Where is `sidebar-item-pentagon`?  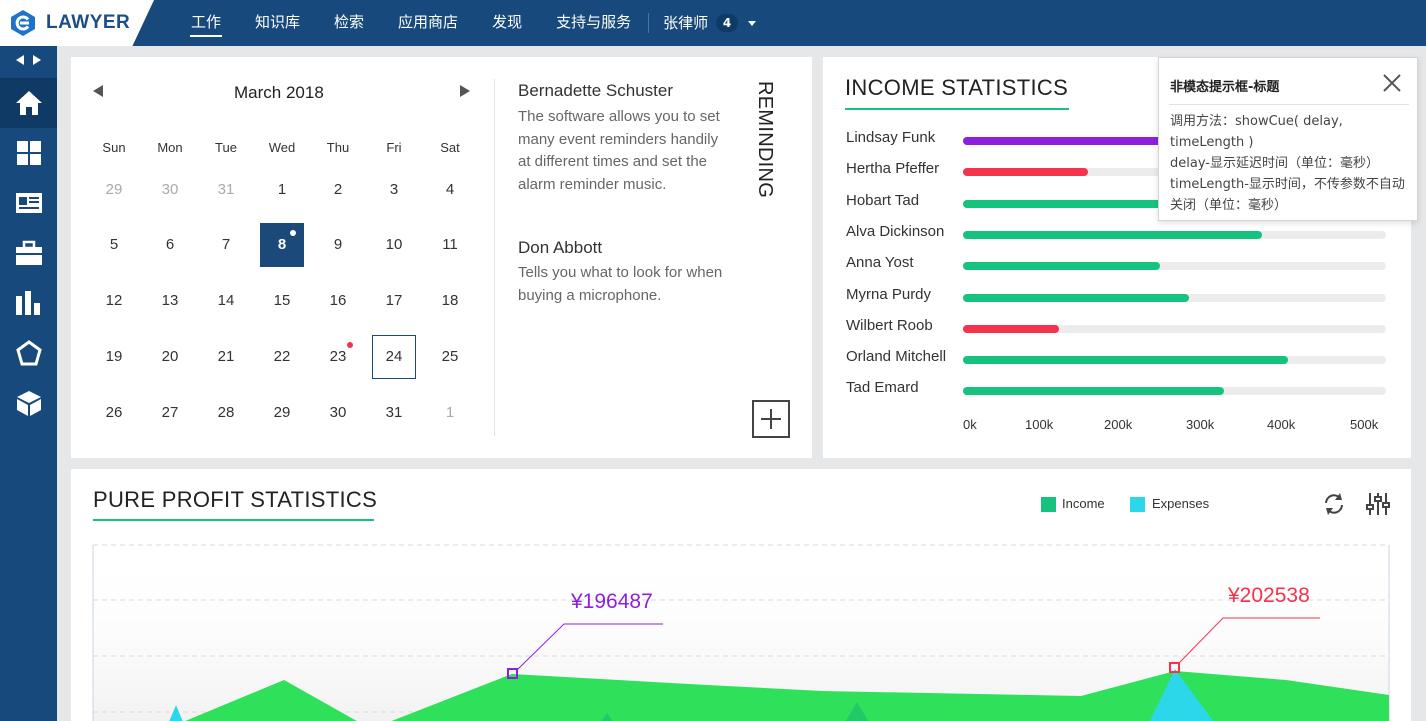 sidebar-item-pentagon is located at coordinates (28, 353).